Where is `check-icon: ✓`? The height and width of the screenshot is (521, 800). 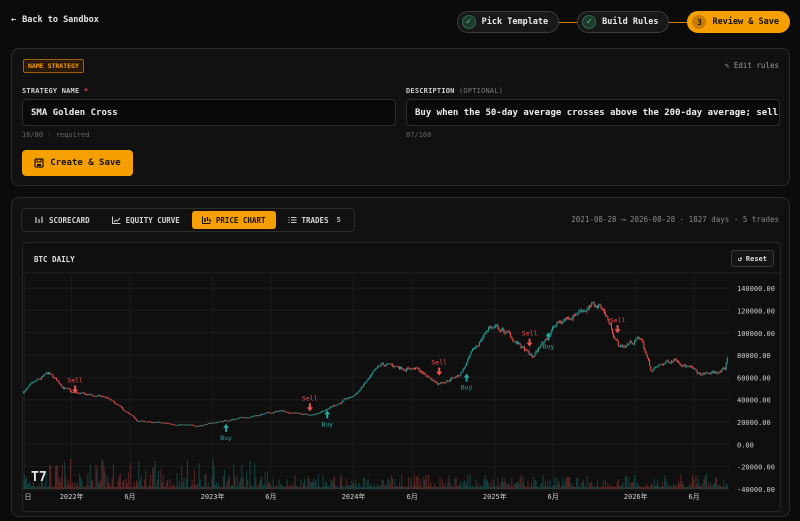
check-icon: ✓ is located at coordinates (468, 22).